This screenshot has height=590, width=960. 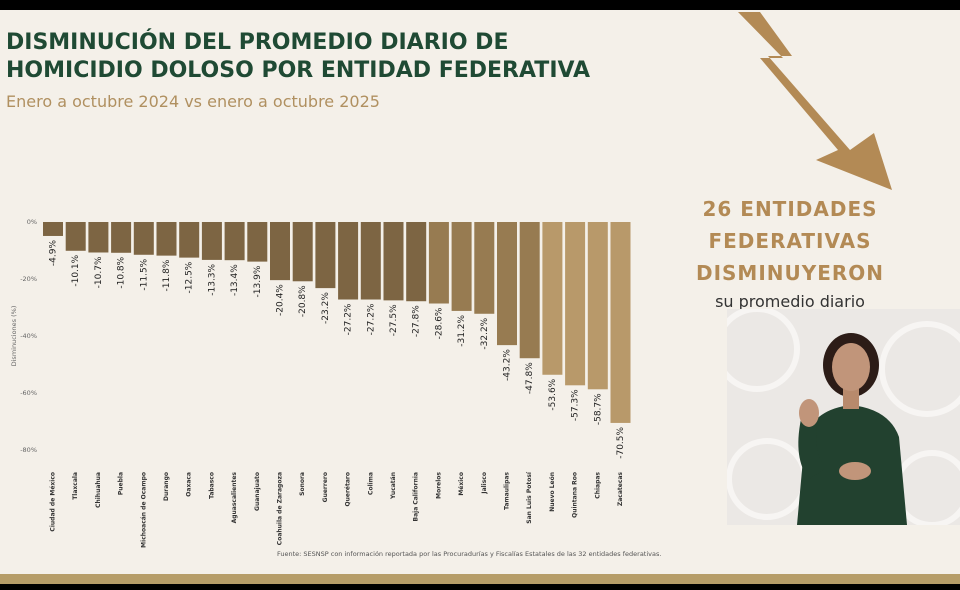 What do you see at coordinates (303, 301) in the screenshot?
I see `data-label: -20.8%` at bounding box center [303, 301].